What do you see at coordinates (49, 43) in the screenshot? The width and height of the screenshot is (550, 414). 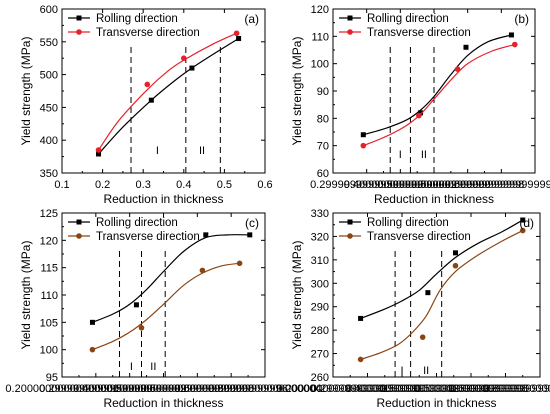 I see `y-tick-label: 550` at bounding box center [49, 43].